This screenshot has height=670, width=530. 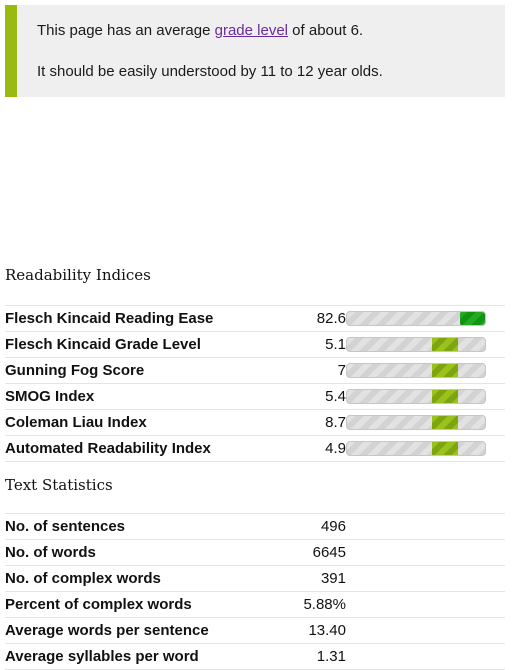 What do you see at coordinates (78, 275) in the screenshot?
I see `readability-indices-heading: Readability Indices` at bounding box center [78, 275].